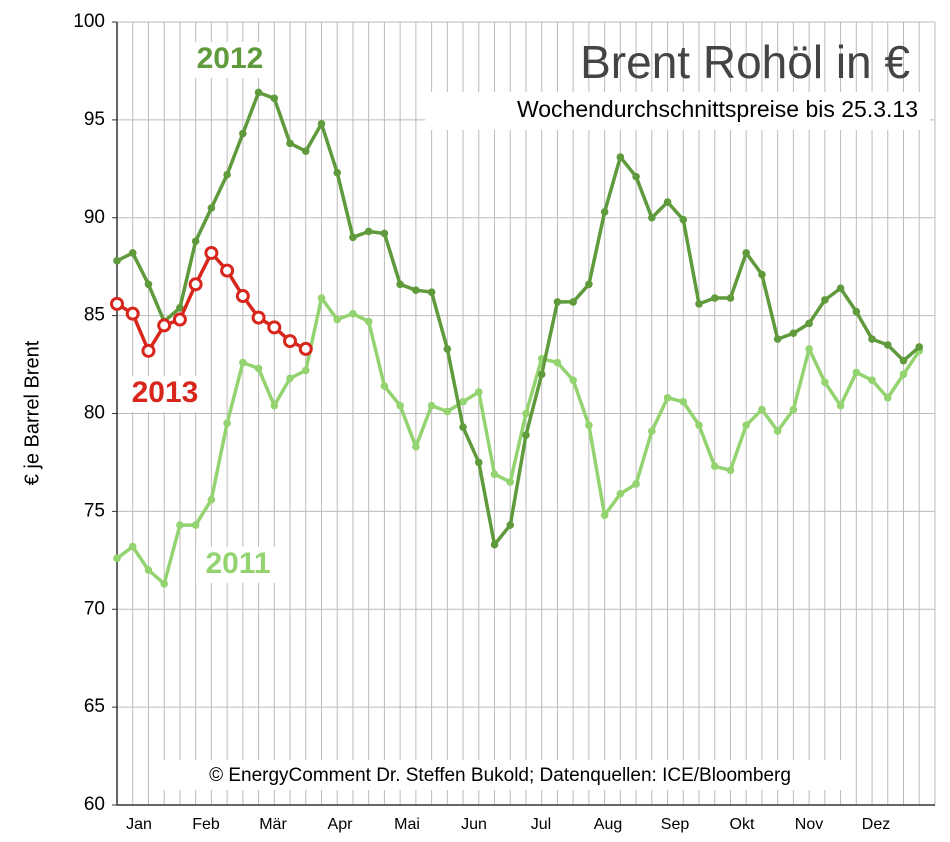 This screenshot has height=842, width=950. I want to click on y-tick-label: 90, so click(94, 217).